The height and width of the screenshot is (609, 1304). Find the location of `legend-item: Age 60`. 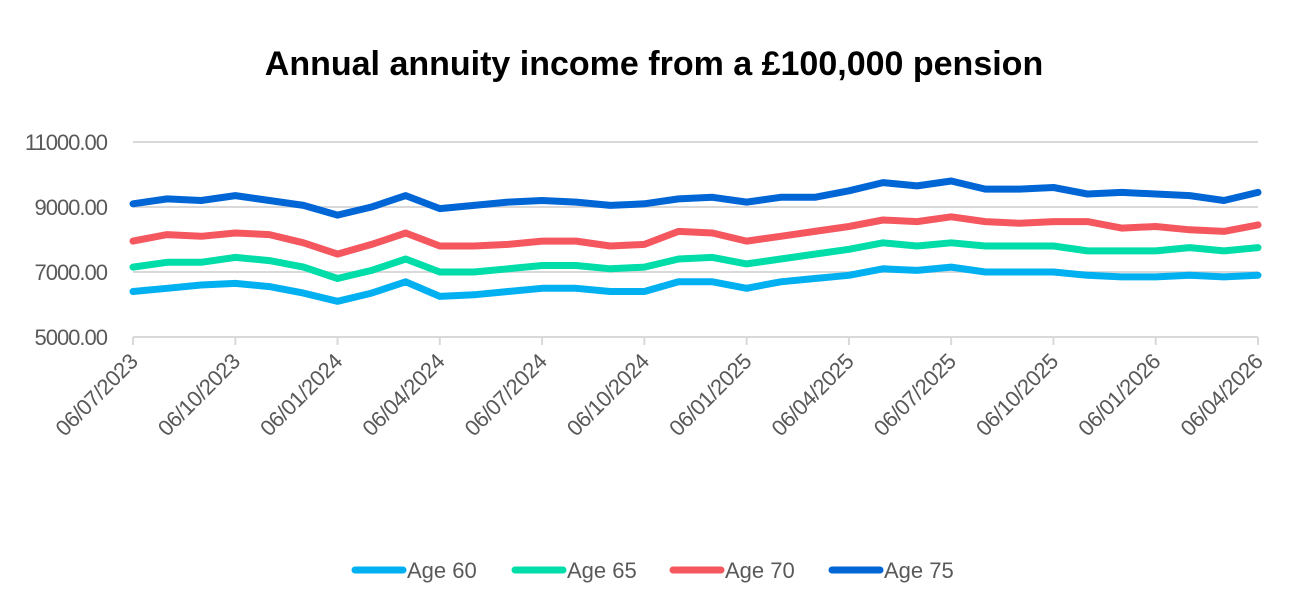

legend-item: Age 60 is located at coordinates (414, 570).